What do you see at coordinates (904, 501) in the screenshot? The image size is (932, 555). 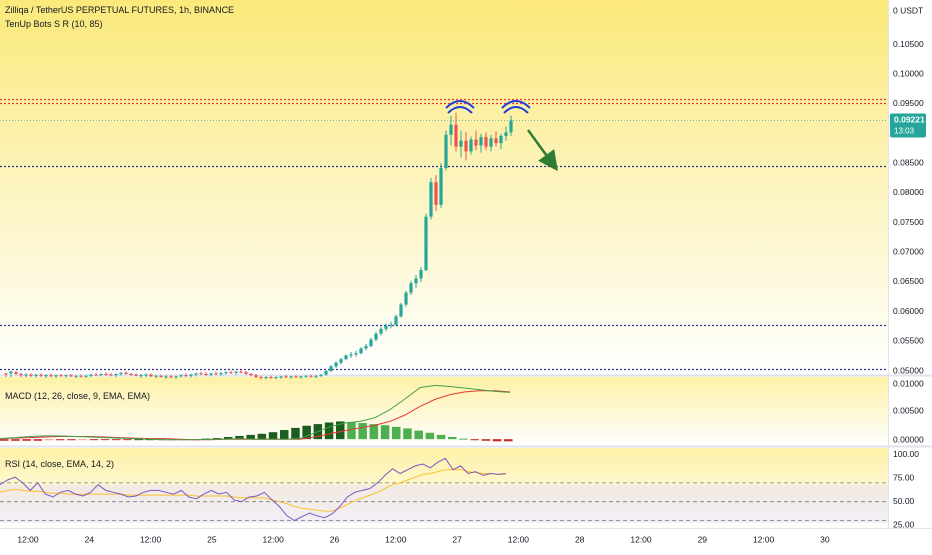 I see `rsi-tick-label: 50.00` at bounding box center [904, 501].